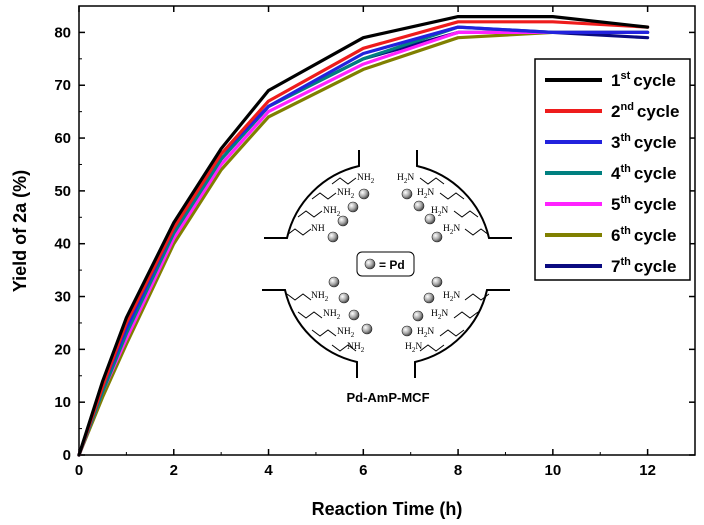 The height and width of the screenshot is (525, 704). What do you see at coordinates (553, 470) in the screenshot?
I see `x-tick-label: 10` at bounding box center [553, 470].